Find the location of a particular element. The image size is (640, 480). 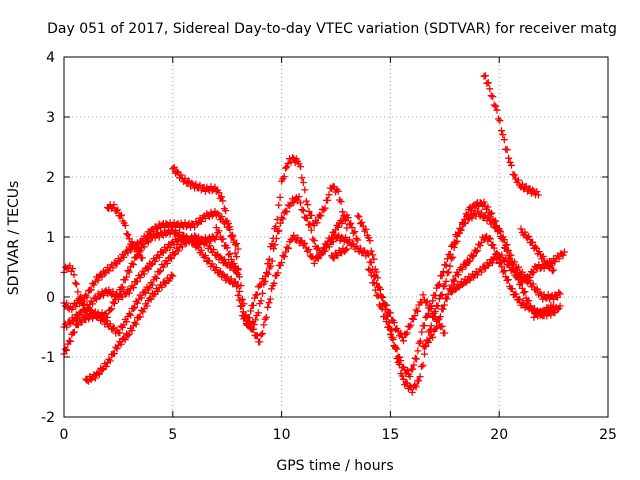

data-points-arc11 is located at coordinates (456, 297).